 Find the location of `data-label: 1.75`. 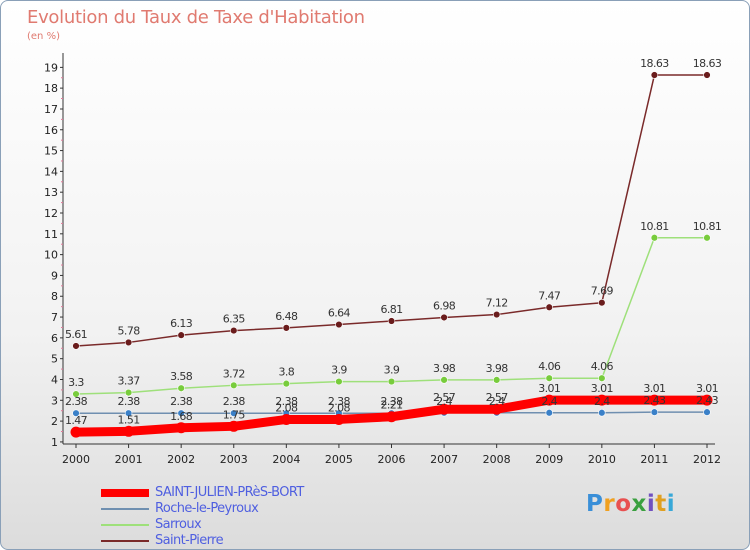

data-label: 1.75 is located at coordinates (234, 414).